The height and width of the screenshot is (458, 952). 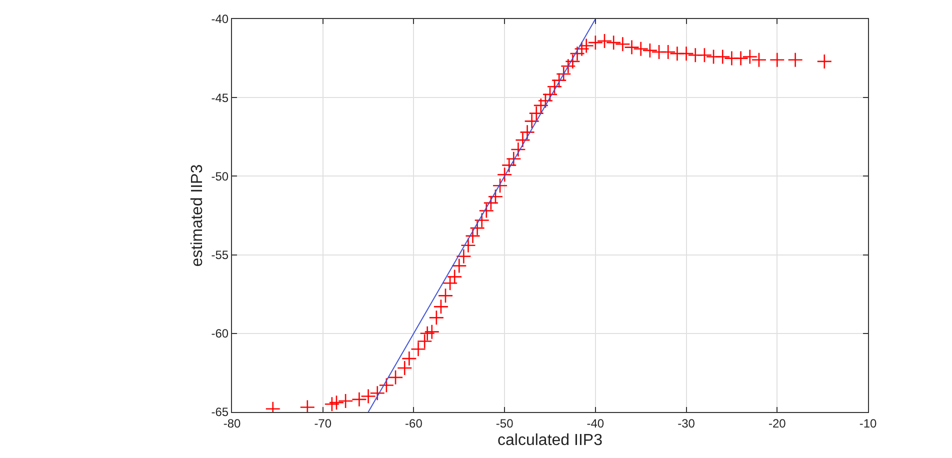 What do you see at coordinates (868, 423) in the screenshot?
I see `x-tick-label: -10` at bounding box center [868, 423].